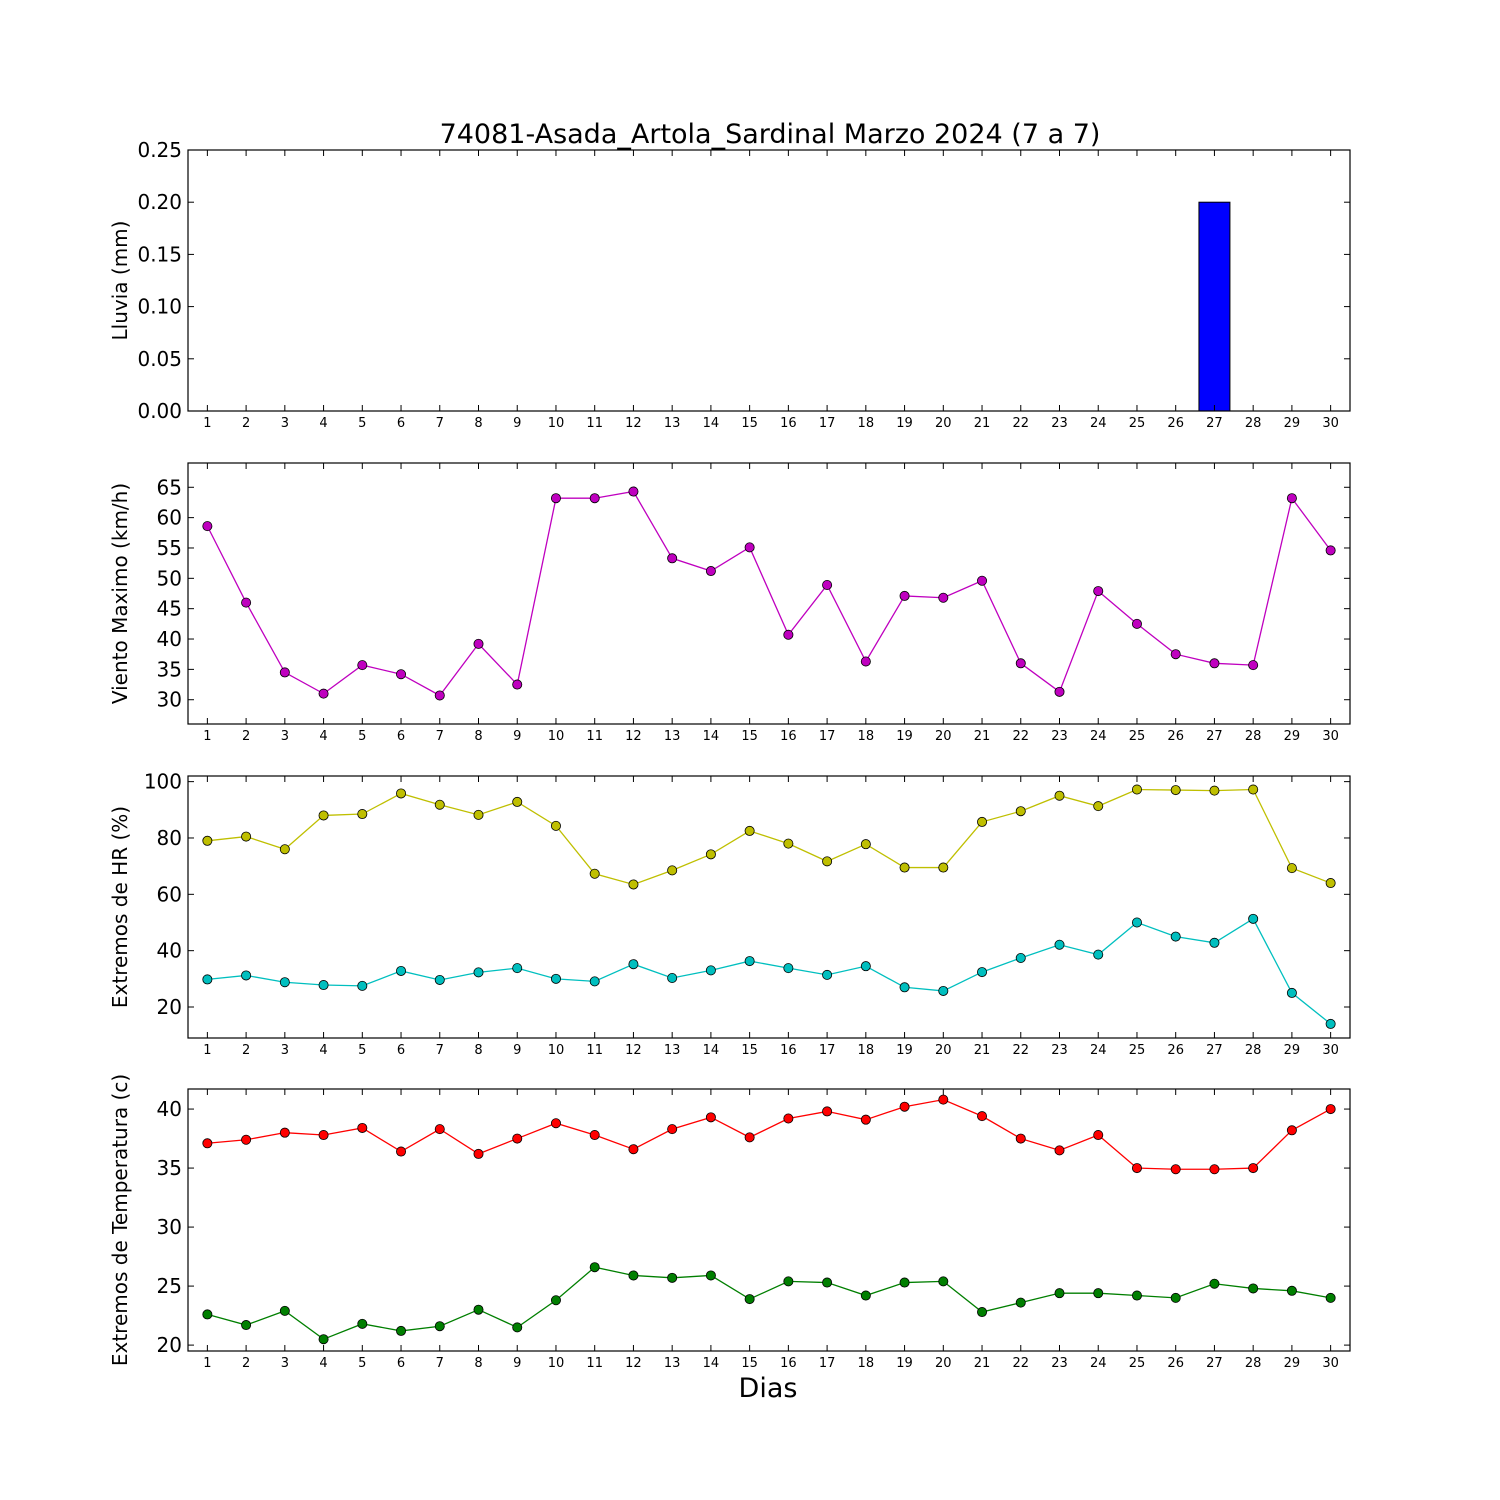 The image size is (1500, 1500). Describe the element at coordinates (478, 423) in the screenshot. I see `x-tick-label: 8` at that location.